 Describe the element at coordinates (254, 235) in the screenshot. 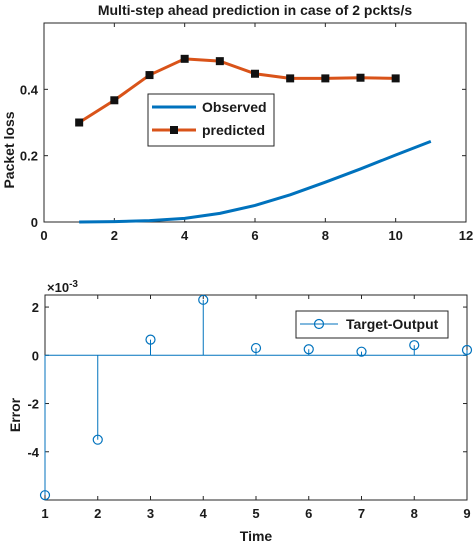

I see `top-xtick-label: 6` at that location.